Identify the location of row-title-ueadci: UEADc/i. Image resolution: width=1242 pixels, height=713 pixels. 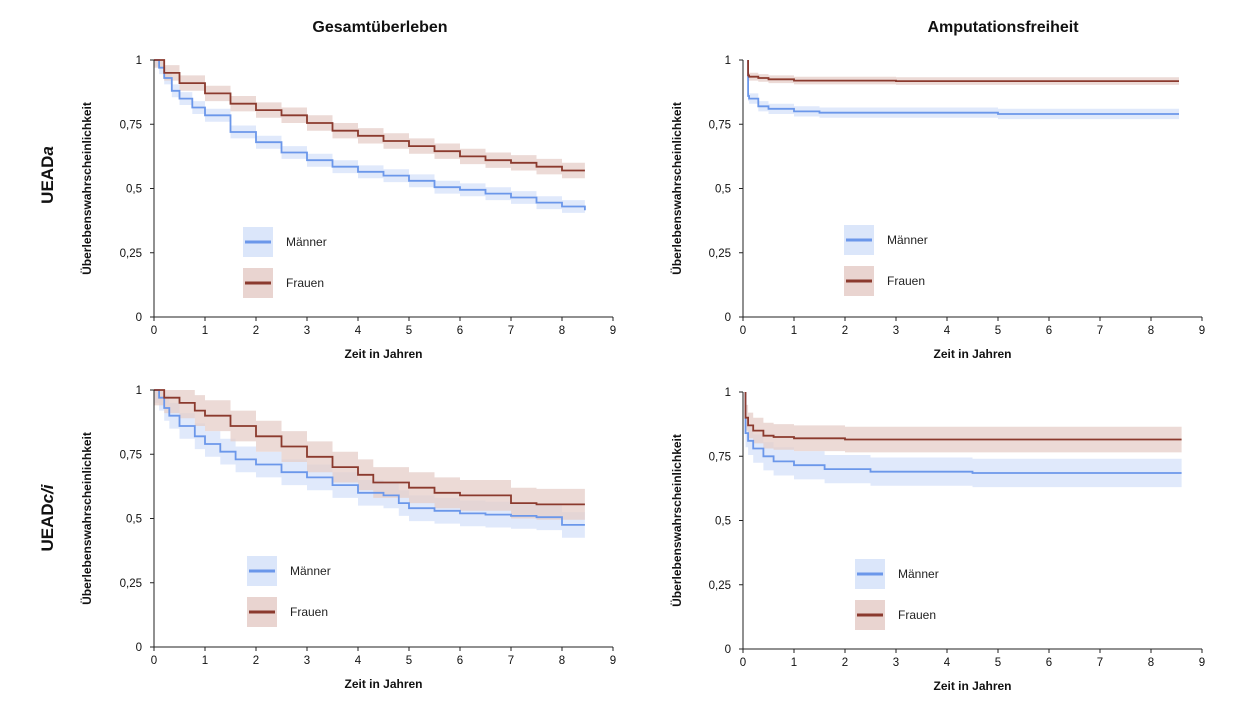
(47, 517).